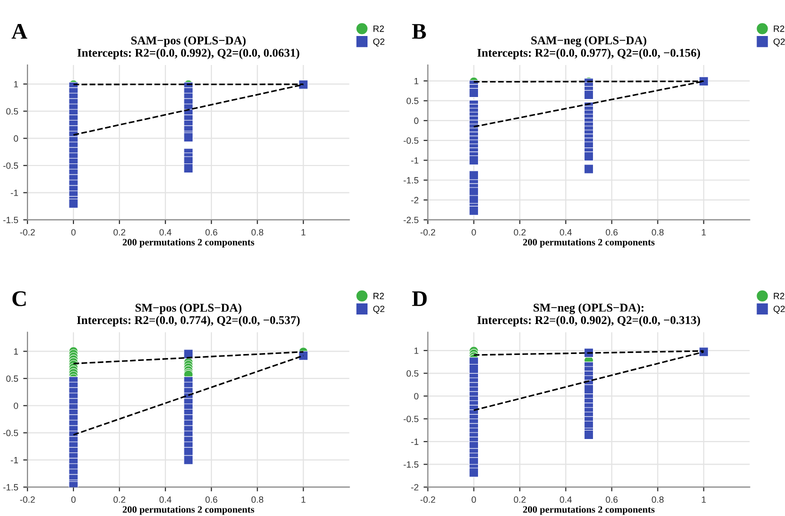 The width and height of the screenshot is (785, 516). I want to click on text: C, so click(19, 298).